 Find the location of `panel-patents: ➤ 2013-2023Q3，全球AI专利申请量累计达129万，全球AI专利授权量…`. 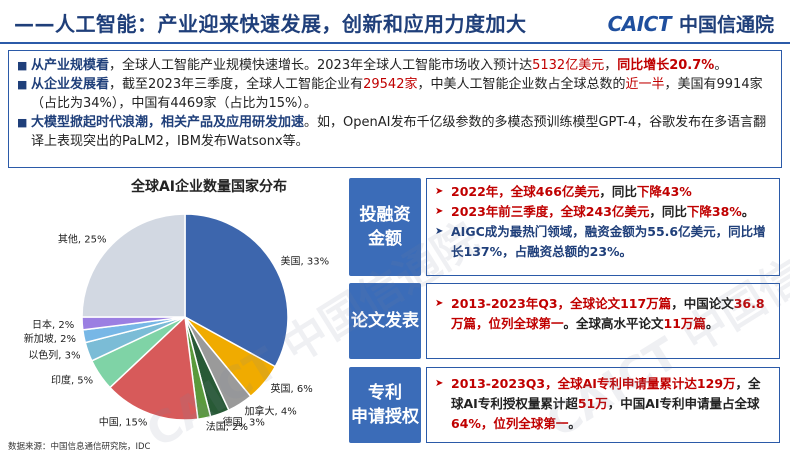

panel-patents: ➤ 2013-2023Q3，全球AI专利申请量累计达129万，全球AI专利授权量… is located at coordinates (603, 405).